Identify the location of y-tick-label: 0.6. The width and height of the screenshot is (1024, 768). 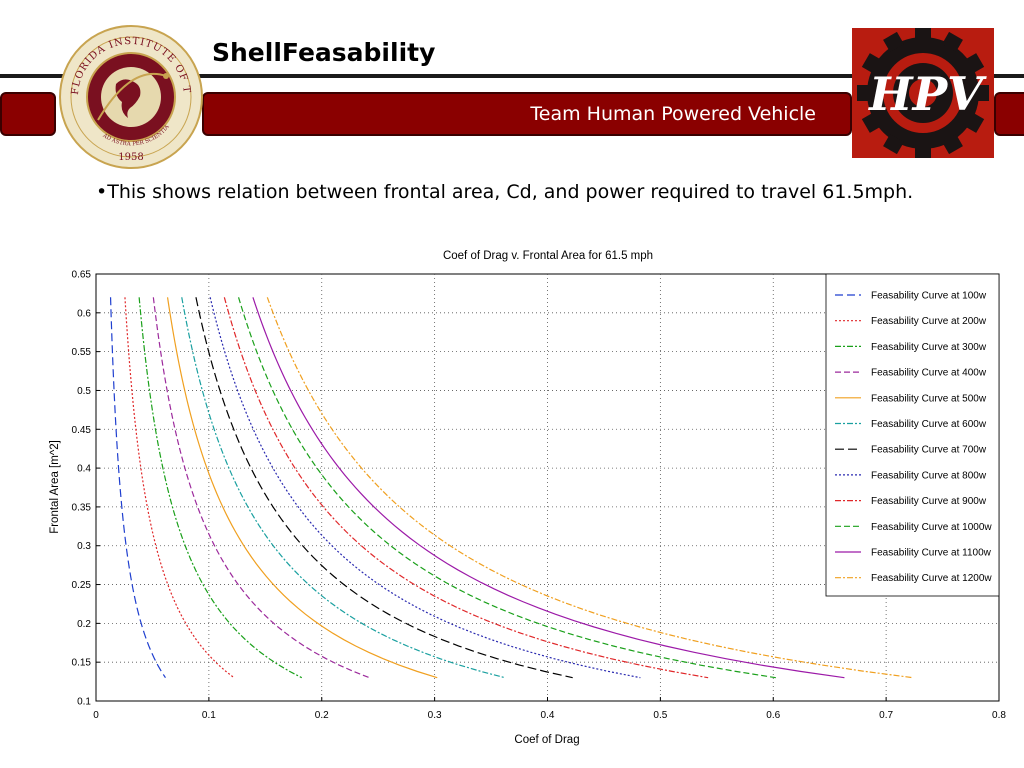
(84, 313).